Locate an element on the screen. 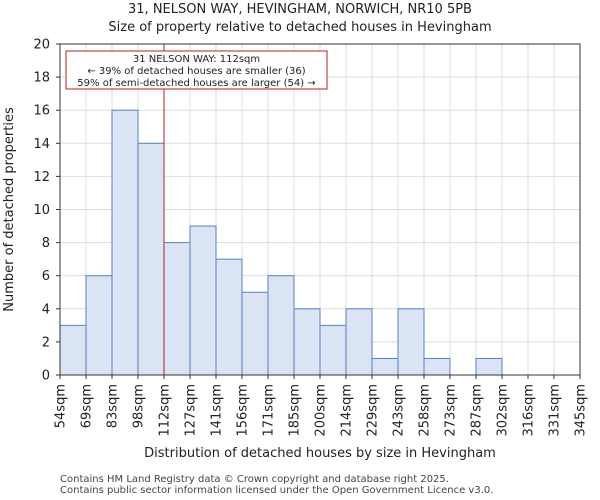  x-tick-label: 229sqm is located at coordinates (373, 410).